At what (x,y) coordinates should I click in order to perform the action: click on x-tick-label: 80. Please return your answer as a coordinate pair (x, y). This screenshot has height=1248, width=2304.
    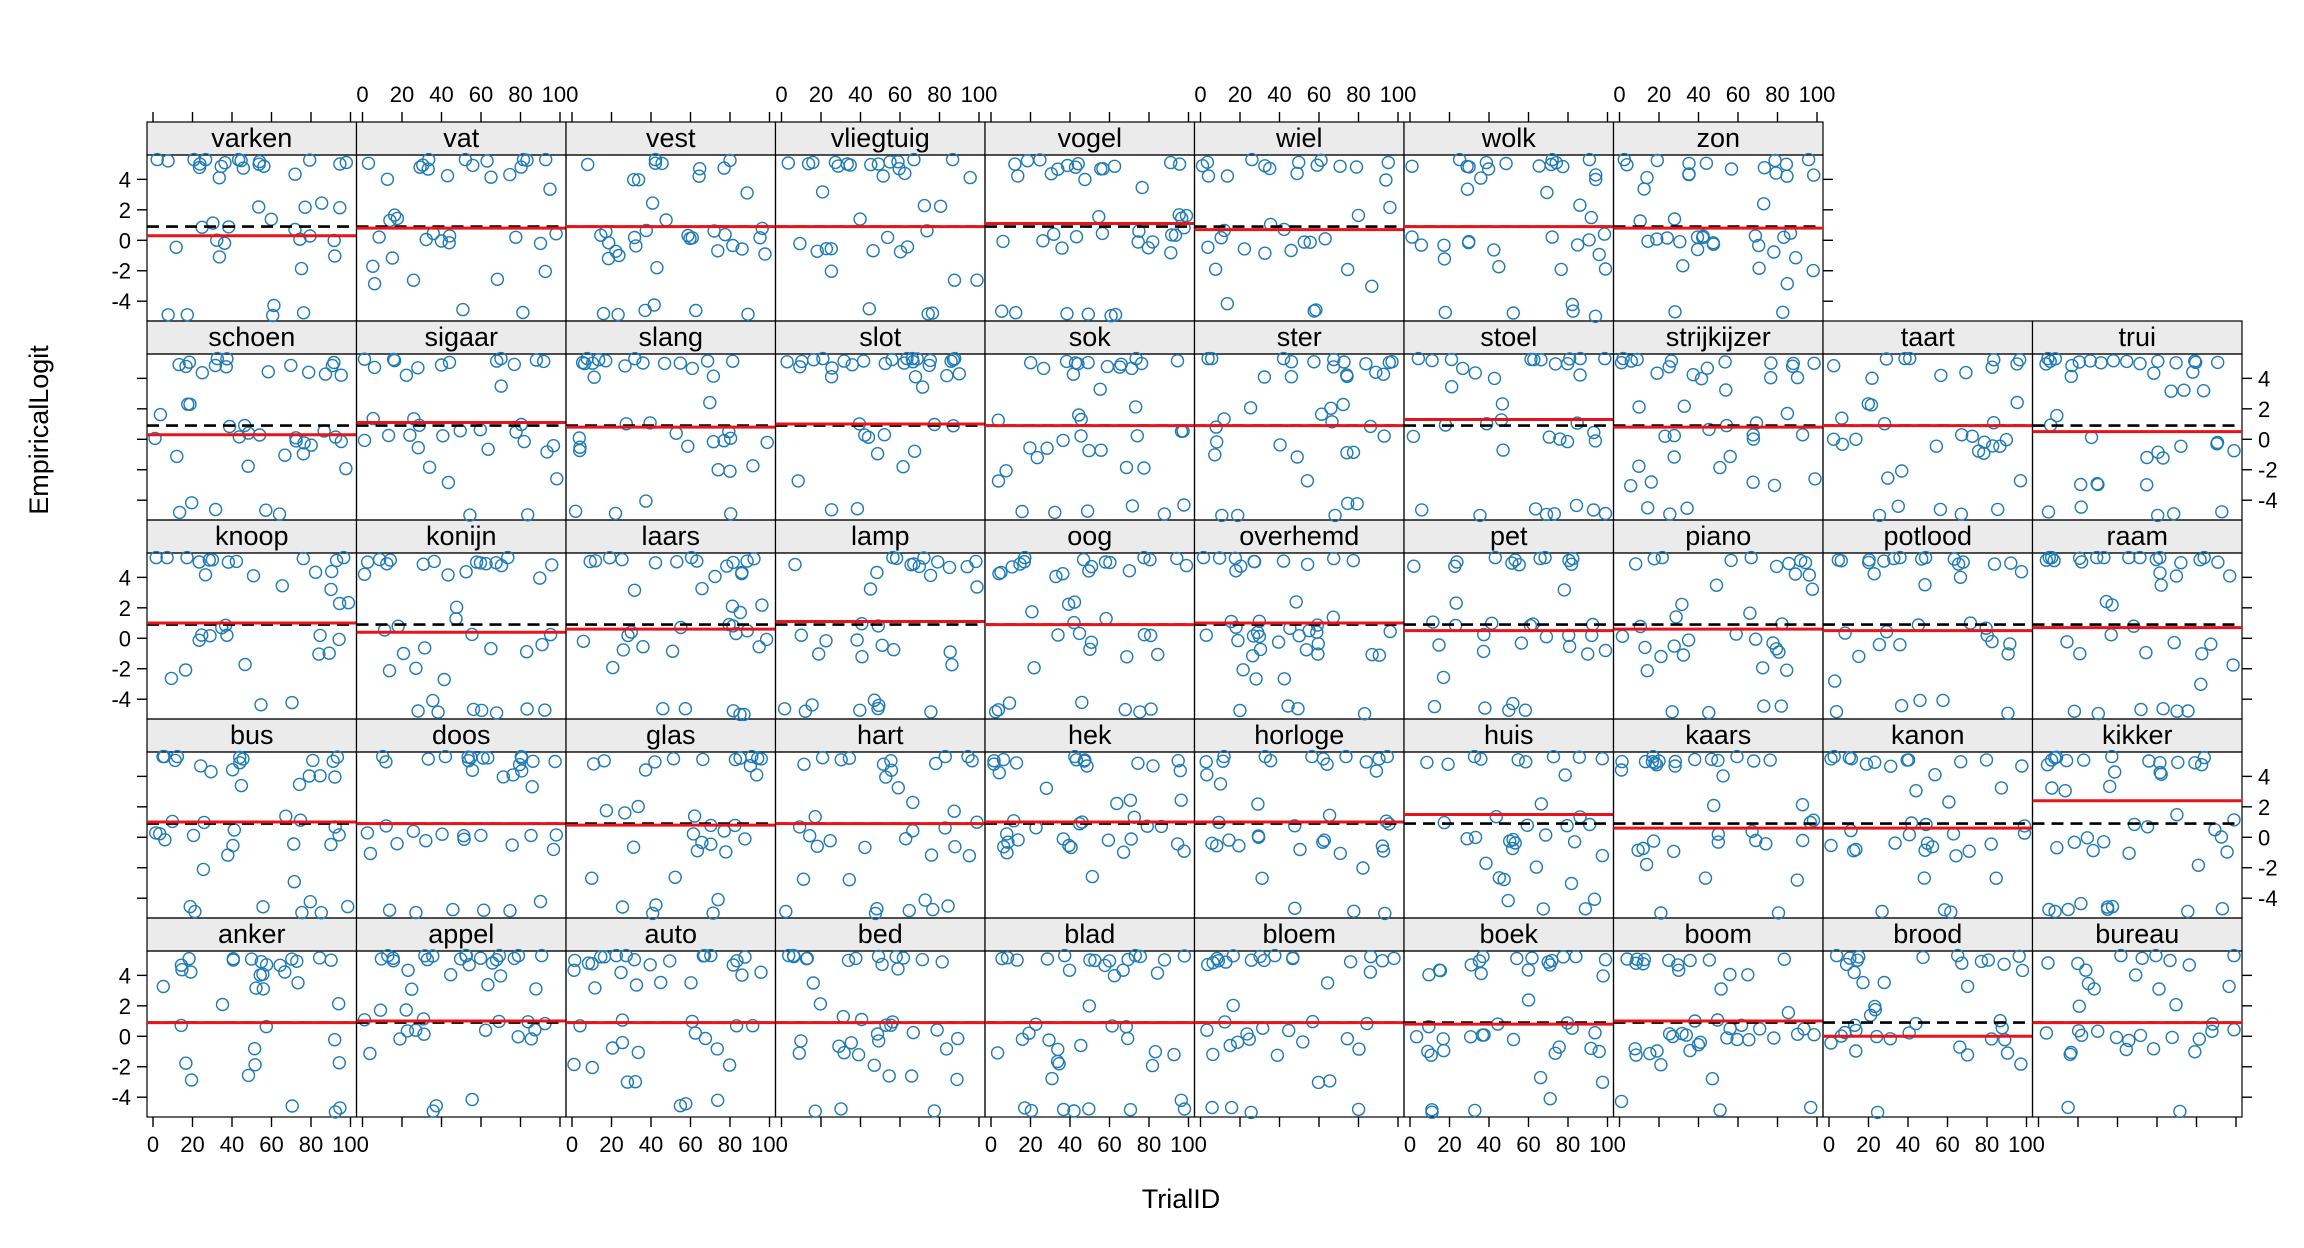
    Looking at the image, I should click on (311, 1144).